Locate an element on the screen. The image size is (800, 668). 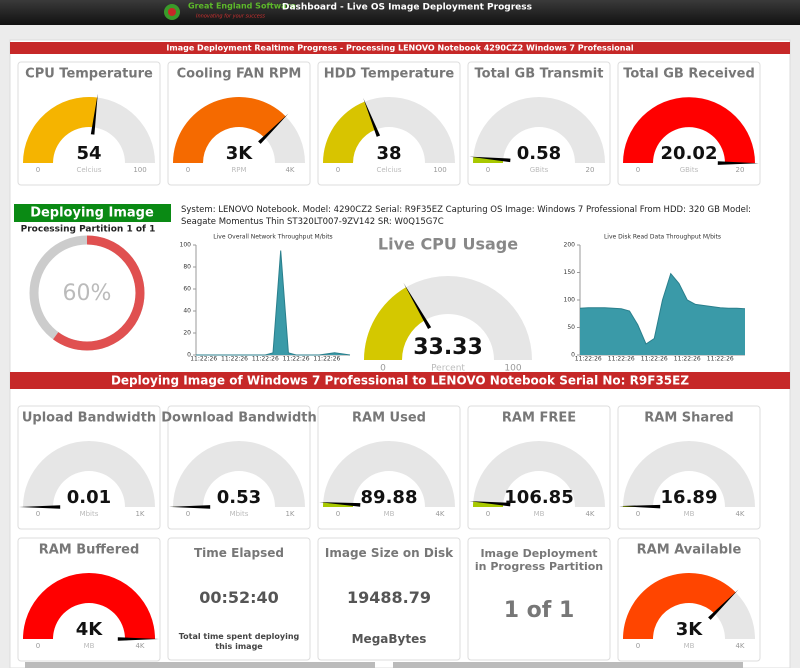
y-tick-label: 0 is located at coordinates (573, 355).